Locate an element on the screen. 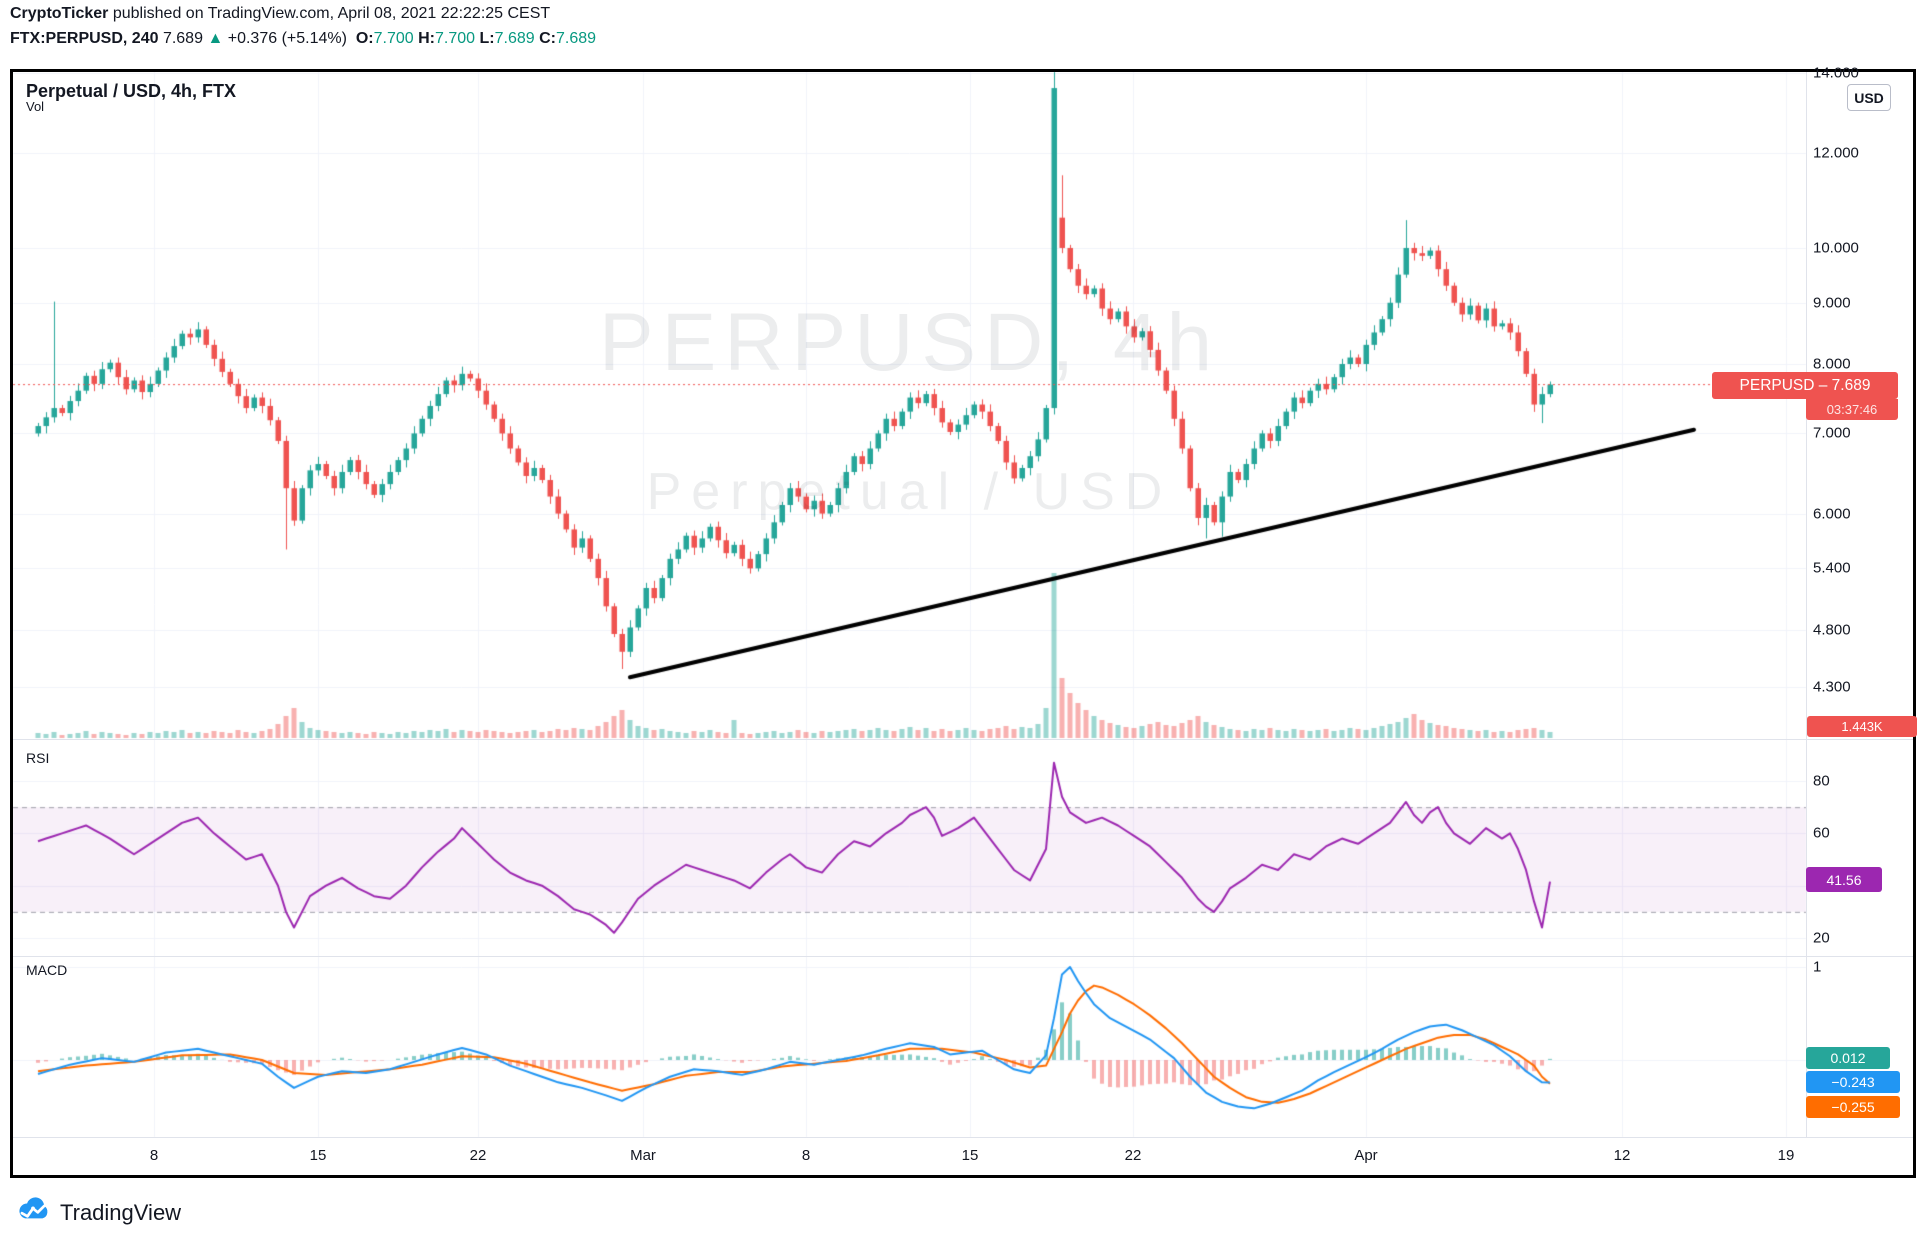 The height and width of the screenshot is (1240, 1925). rsi-value-badge: 41.56 is located at coordinates (1844, 879).